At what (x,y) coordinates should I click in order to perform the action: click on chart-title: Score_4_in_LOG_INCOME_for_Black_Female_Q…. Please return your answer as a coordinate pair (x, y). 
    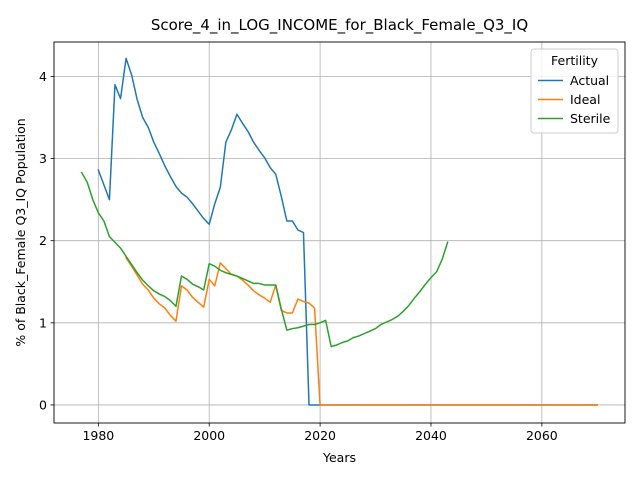
    Looking at the image, I should click on (339, 25).